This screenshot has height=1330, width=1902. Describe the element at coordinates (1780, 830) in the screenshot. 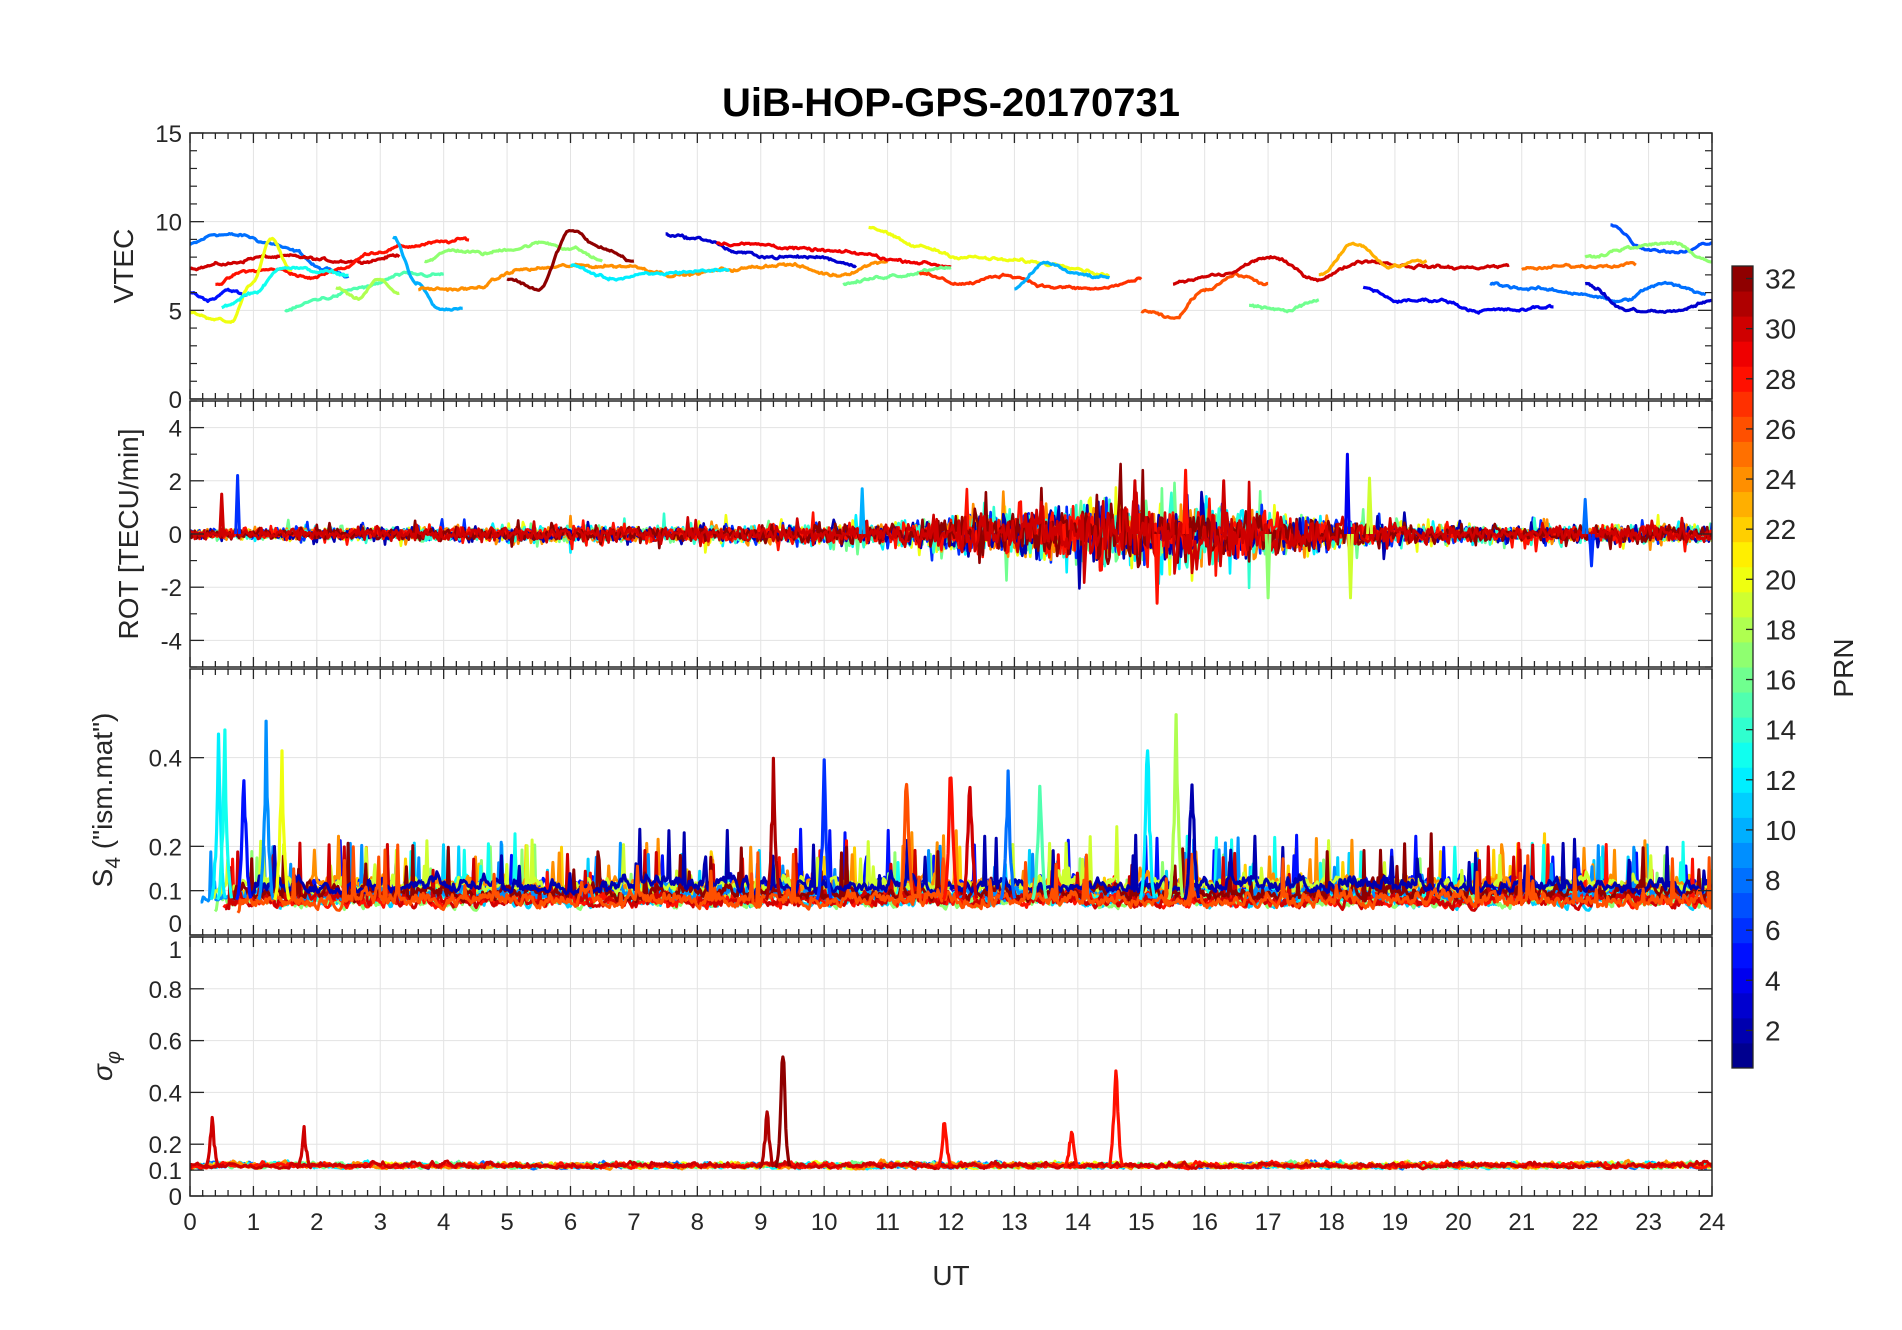

I see `colorbar-tick-label: 10` at that location.